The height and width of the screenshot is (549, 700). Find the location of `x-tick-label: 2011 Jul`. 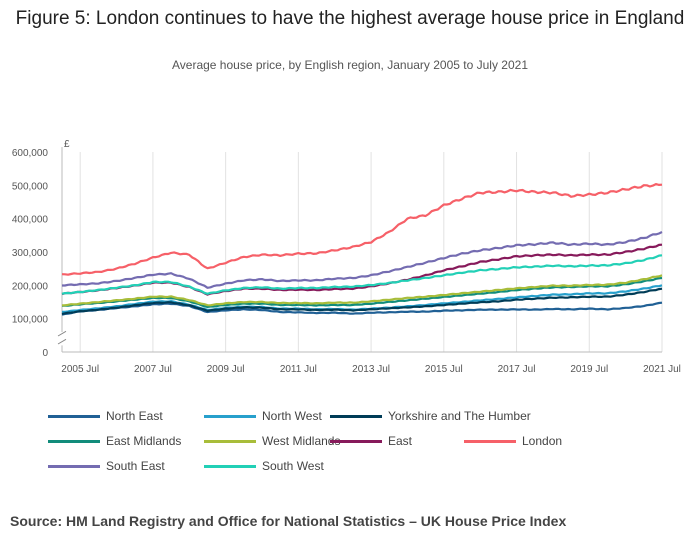

x-tick-label: 2011 Jul is located at coordinates (298, 369).